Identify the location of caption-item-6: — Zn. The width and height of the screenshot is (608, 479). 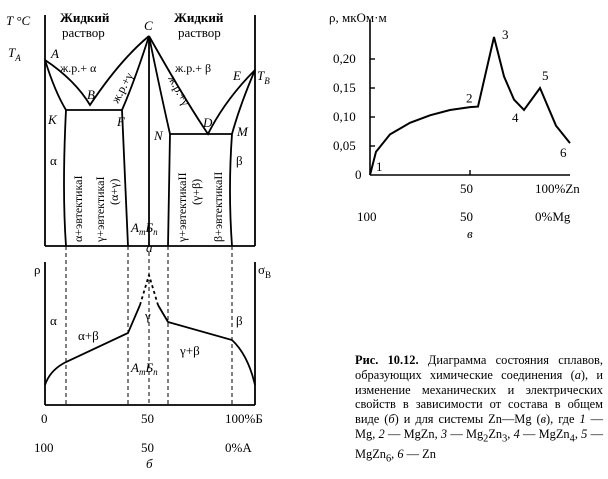
(419, 454).